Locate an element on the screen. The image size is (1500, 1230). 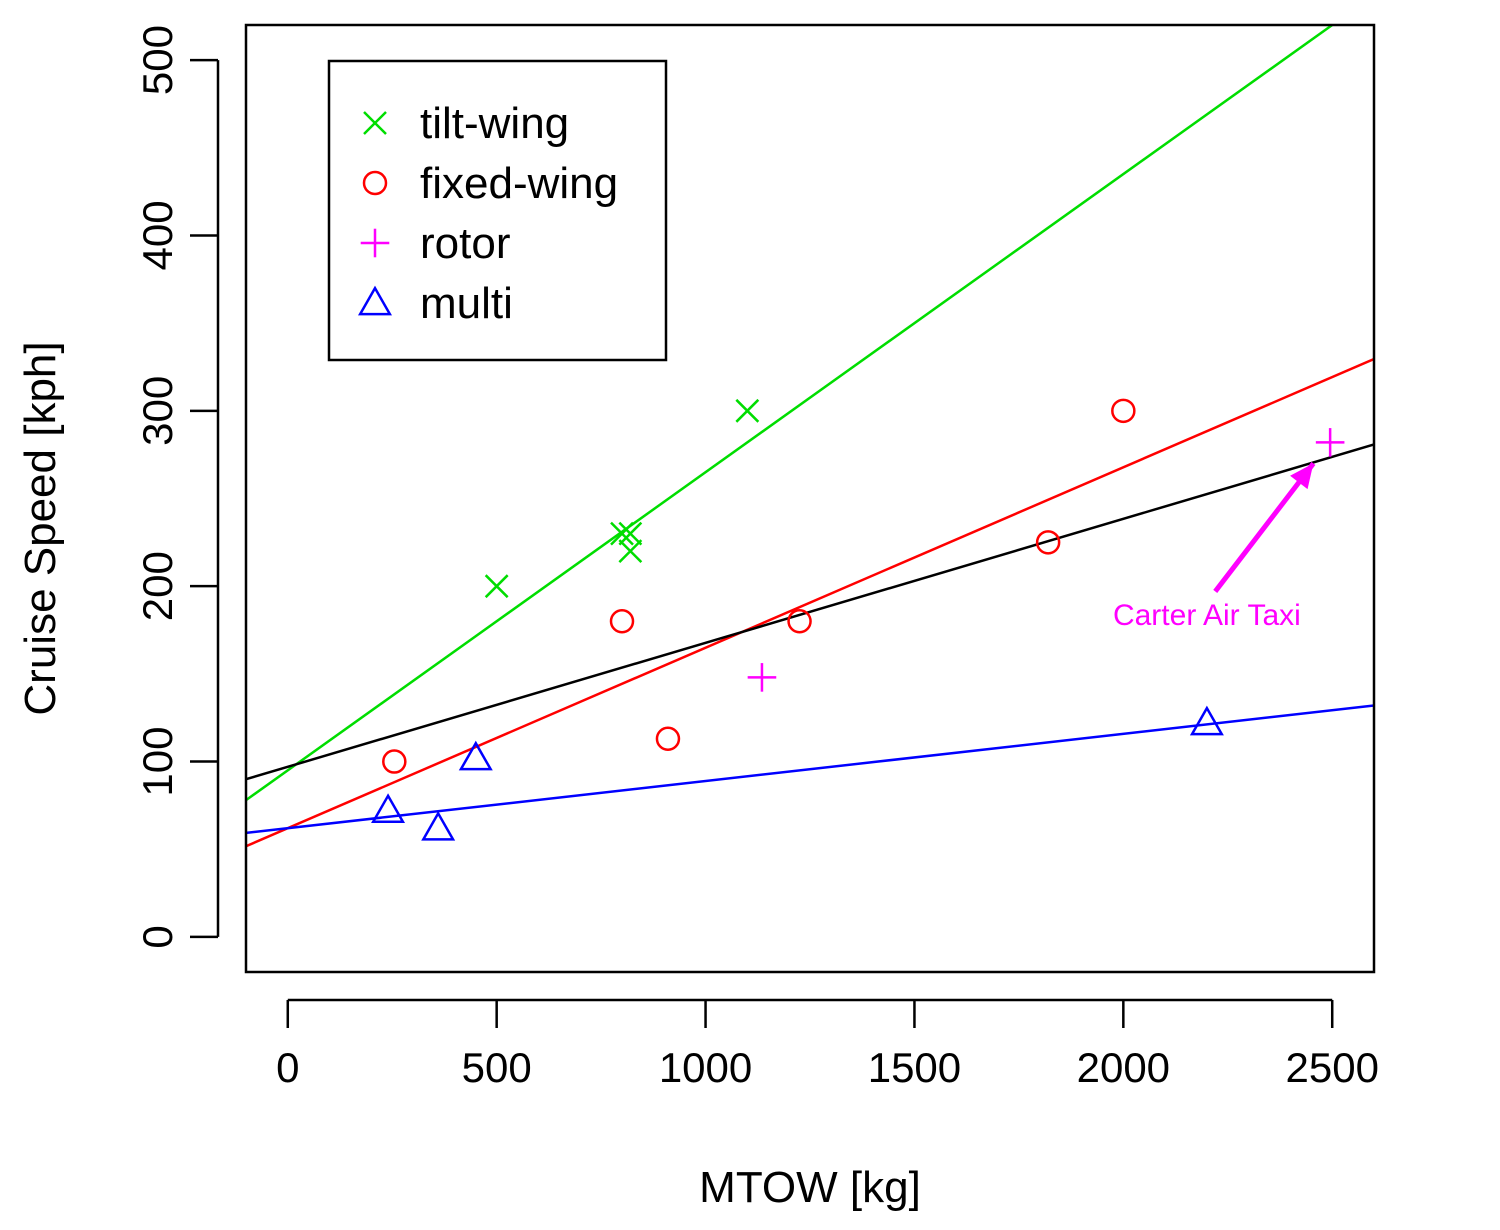
x-tick-label-1: 500 is located at coordinates (497, 1067).